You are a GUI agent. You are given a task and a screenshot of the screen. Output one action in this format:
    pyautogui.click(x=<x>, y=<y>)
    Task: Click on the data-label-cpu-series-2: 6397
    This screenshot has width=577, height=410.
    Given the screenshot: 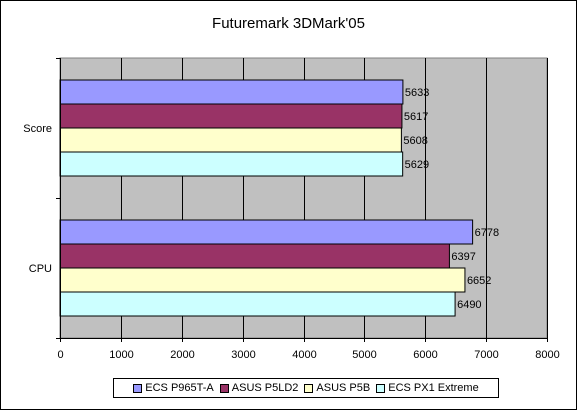 What is the action you would take?
    pyautogui.click(x=463, y=257)
    